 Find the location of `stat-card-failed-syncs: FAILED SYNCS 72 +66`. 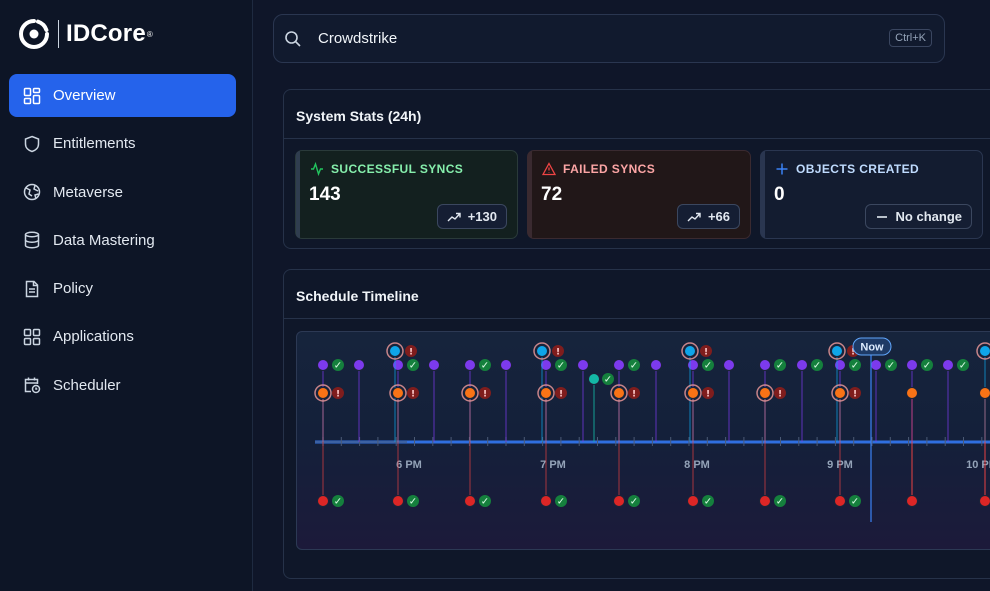

stat-card-failed-syncs: FAILED SYNCS 72 +66 is located at coordinates (639, 194).